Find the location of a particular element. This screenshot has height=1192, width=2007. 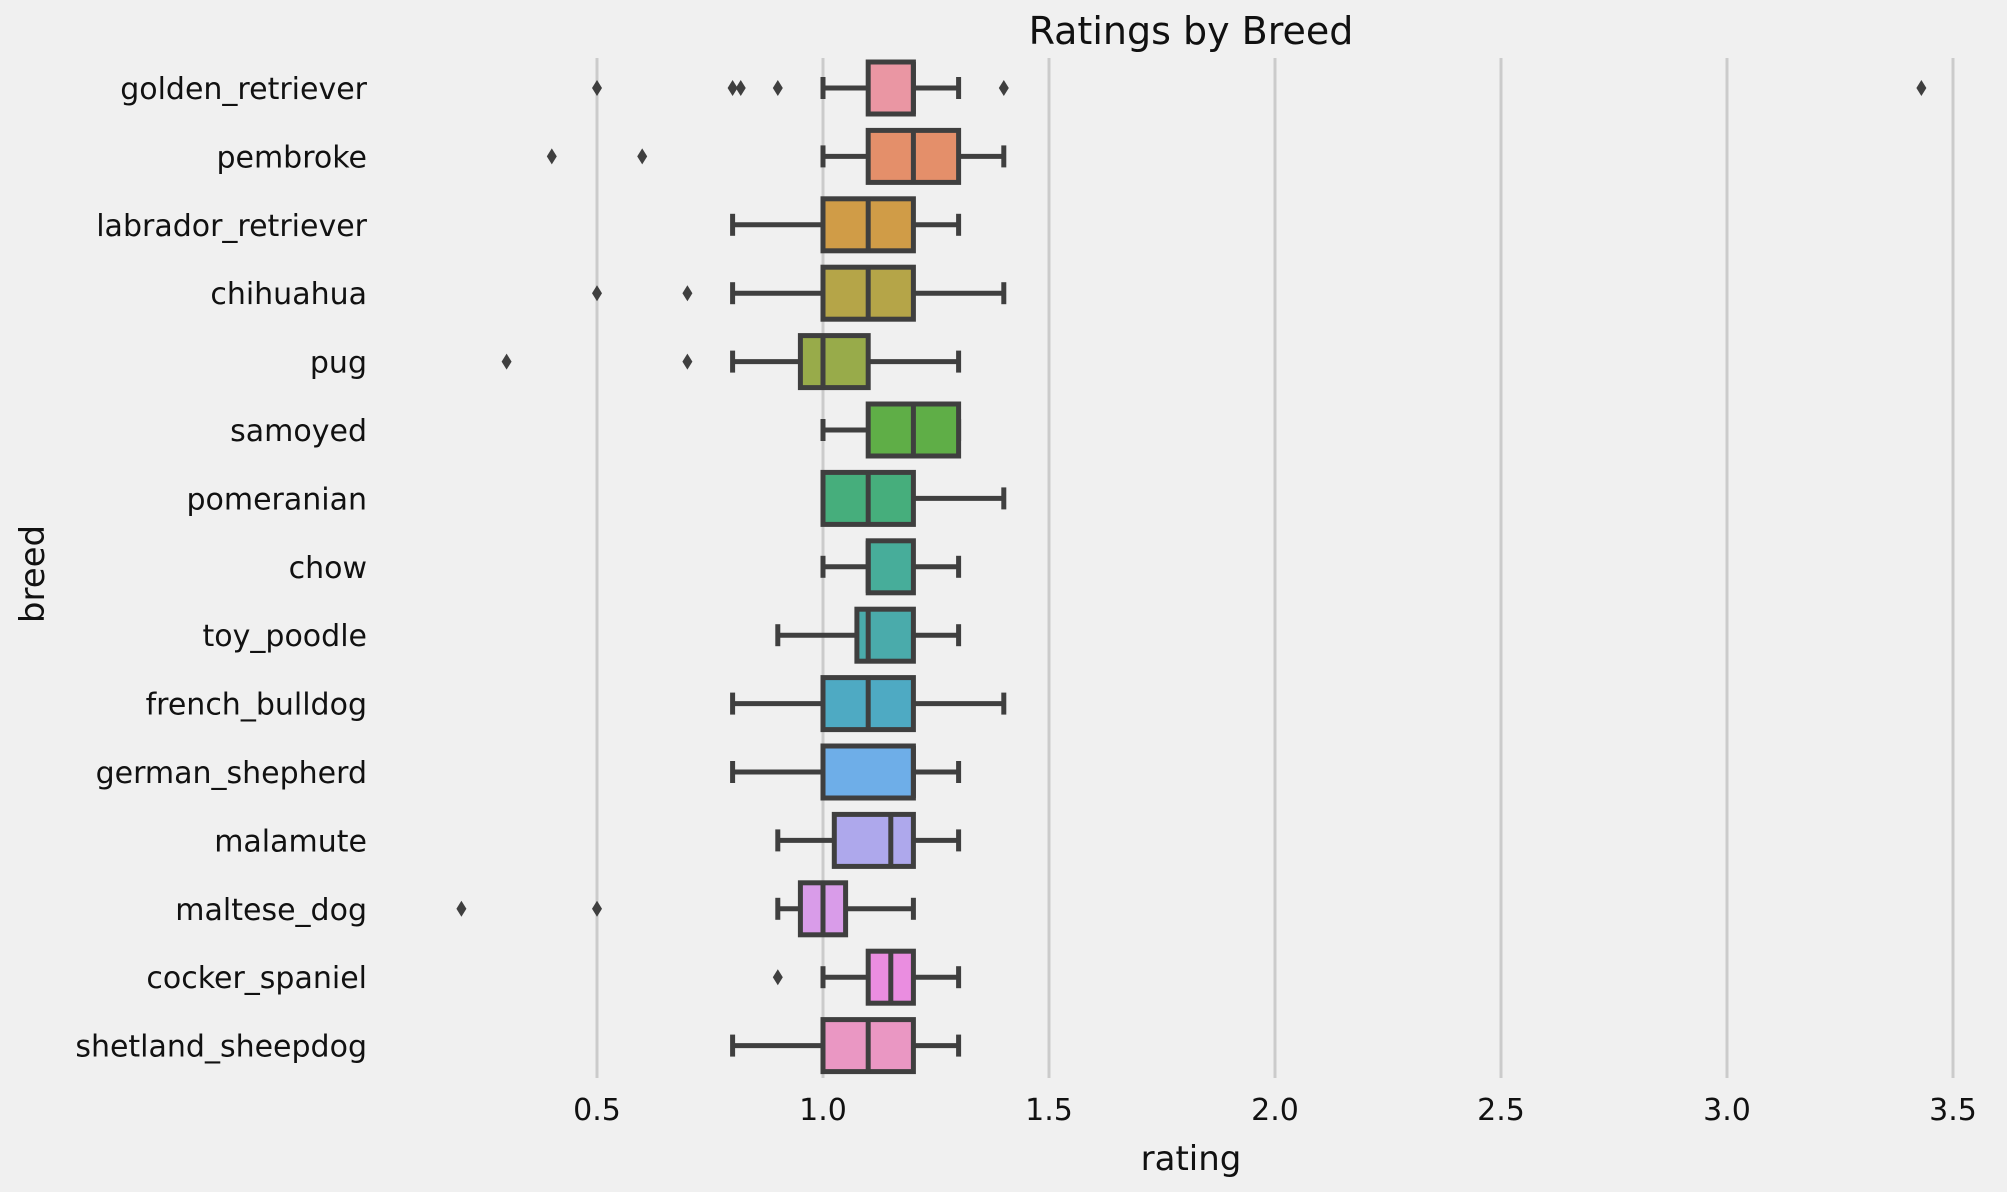

x-tick-label: 3.0 is located at coordinates (1727, 1110).